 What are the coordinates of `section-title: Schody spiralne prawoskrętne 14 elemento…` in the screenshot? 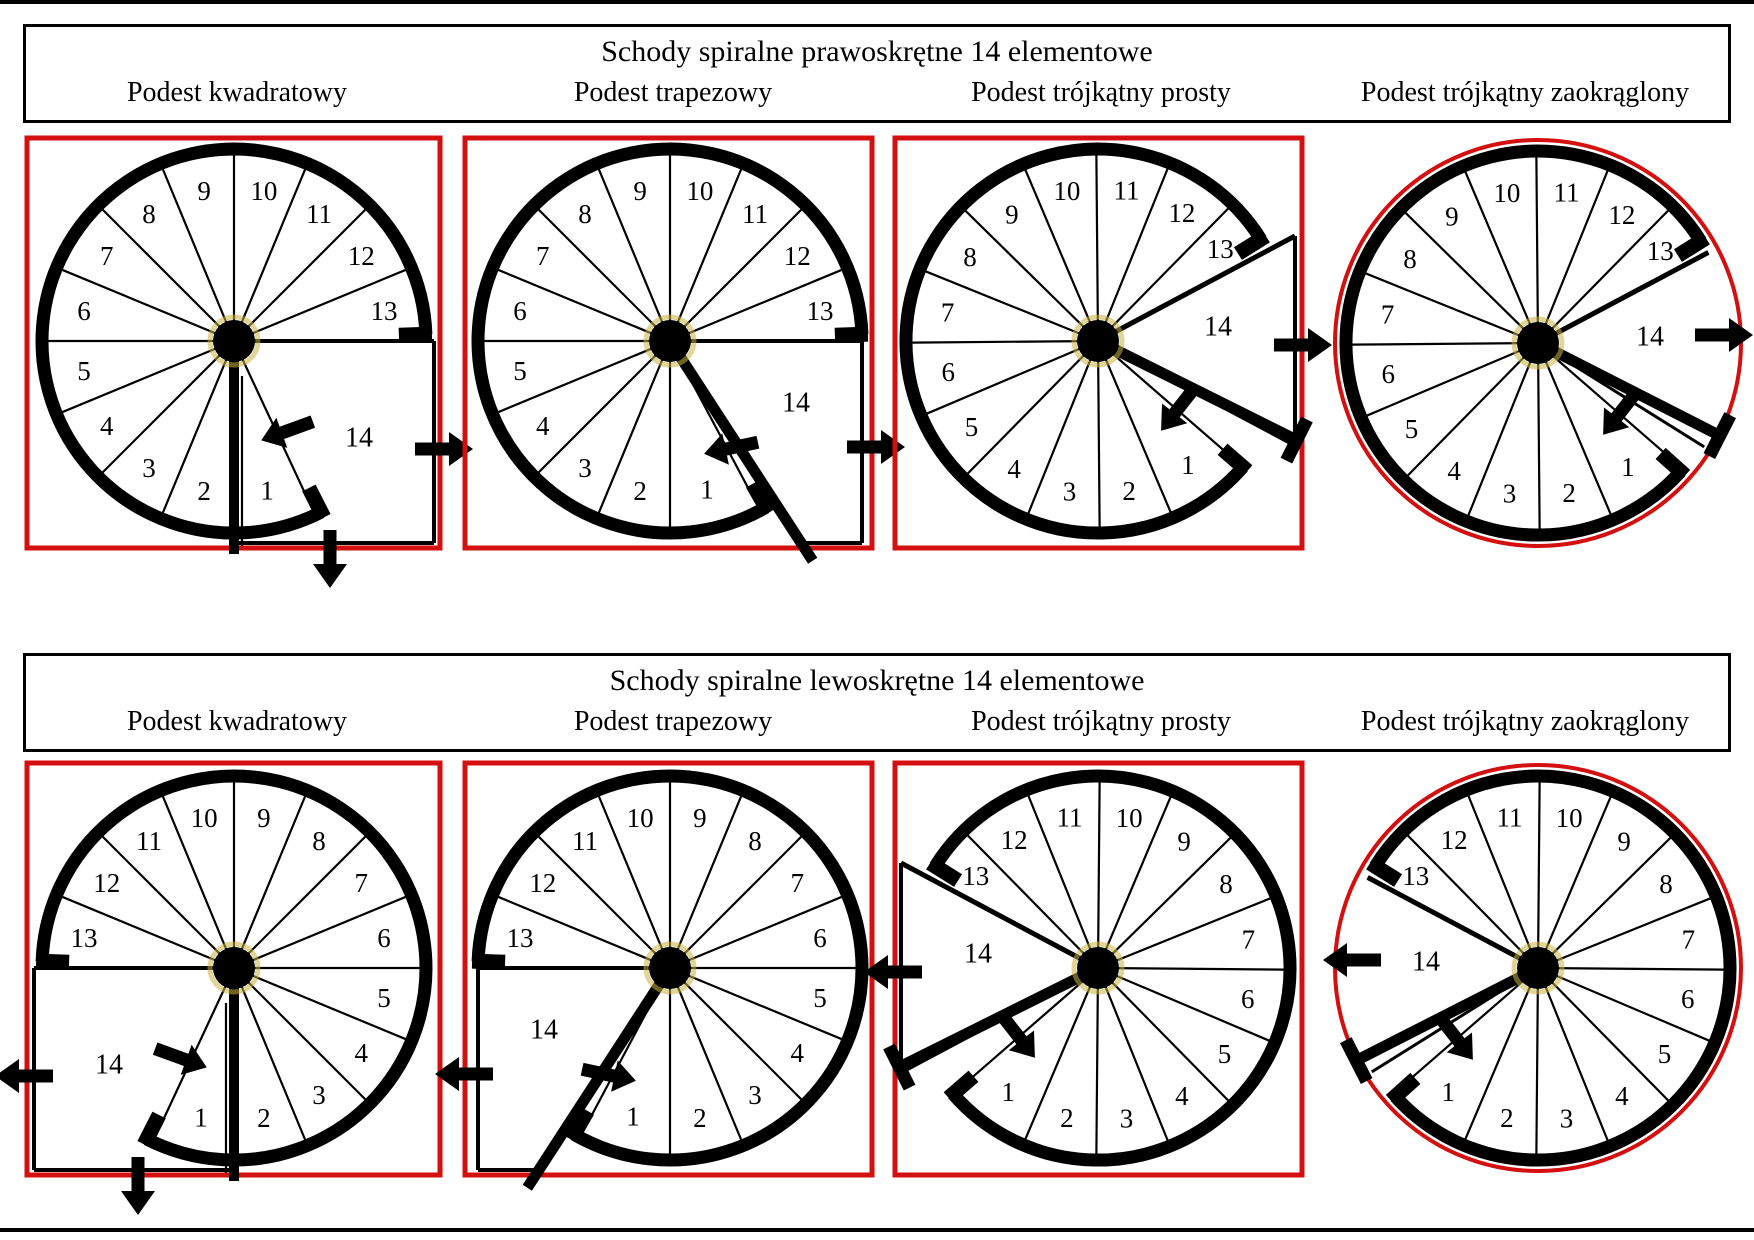 It's located at (877, 51).